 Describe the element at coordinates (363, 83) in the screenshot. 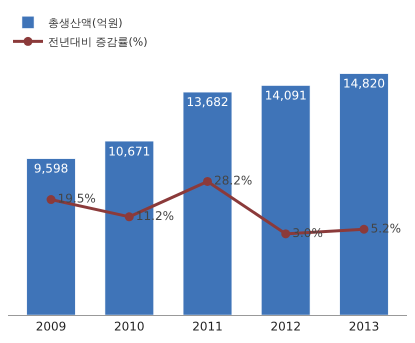

I see `data-label: 14,820` at that location.